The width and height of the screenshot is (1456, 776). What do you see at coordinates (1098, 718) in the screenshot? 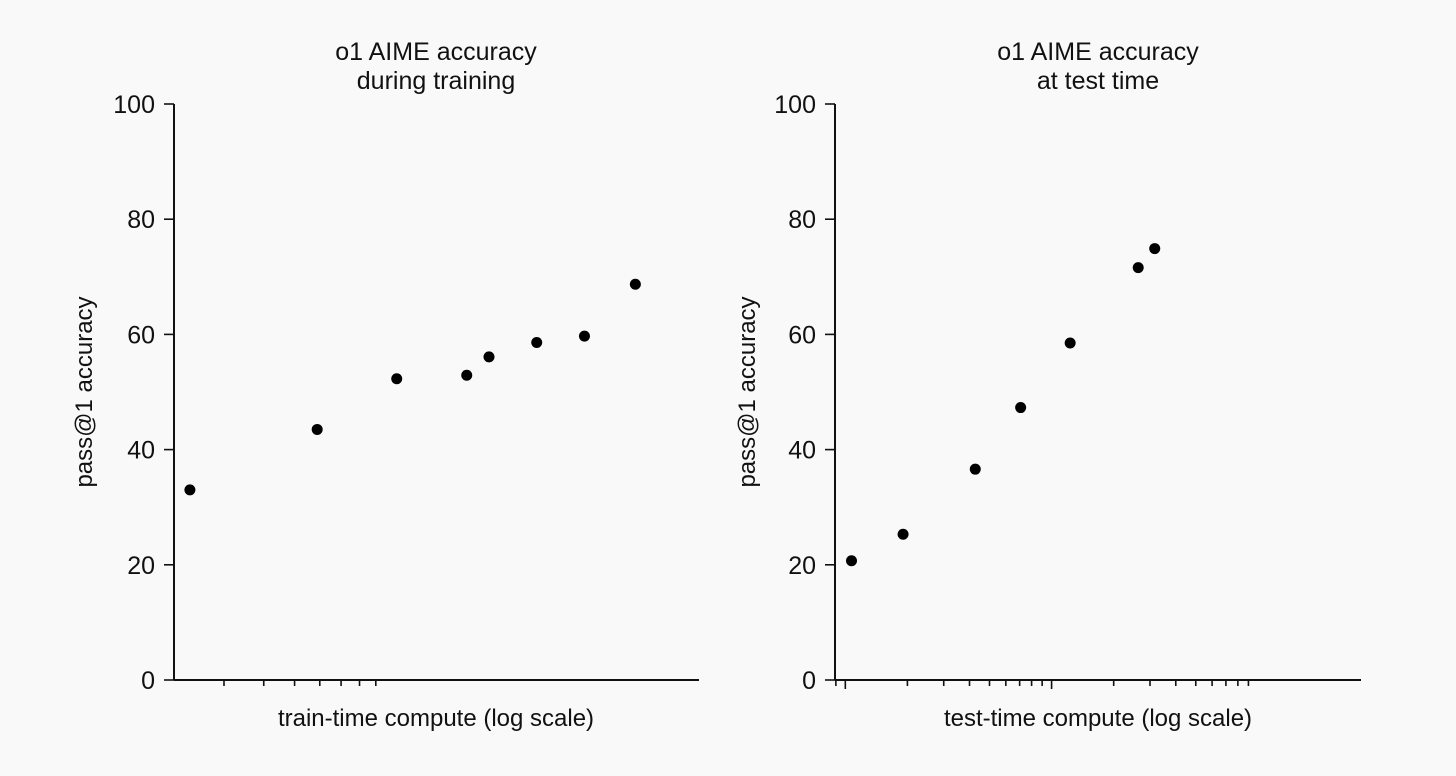
I see `x-axis-label: test-time compute (log scale)` at bounding box center [1098, 718].